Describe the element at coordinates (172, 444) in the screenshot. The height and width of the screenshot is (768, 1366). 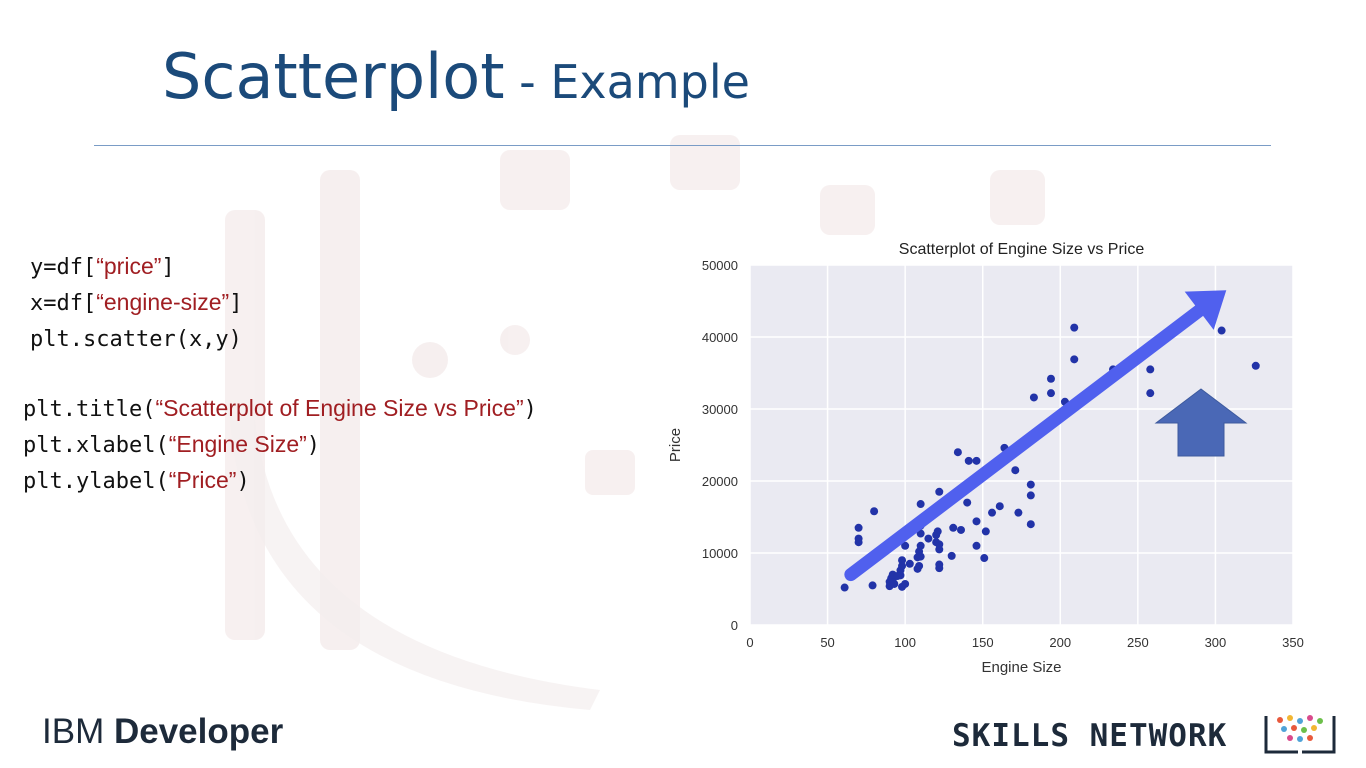
I see `code-line: plt.xlabel(“Engine Size”)` at that location.